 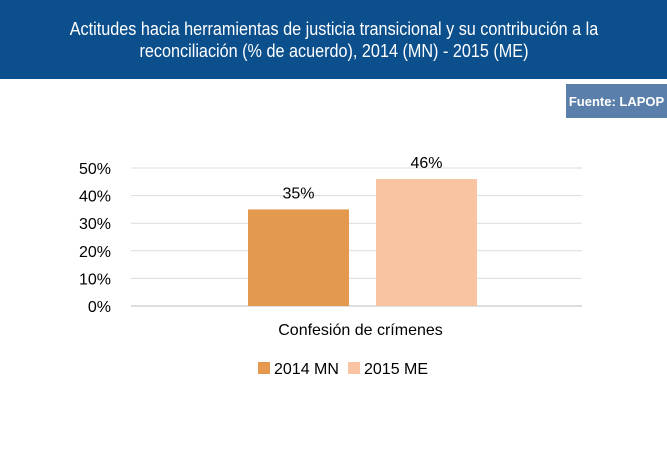 I want to click on data-label: 35%, so click(x=298, y=193).